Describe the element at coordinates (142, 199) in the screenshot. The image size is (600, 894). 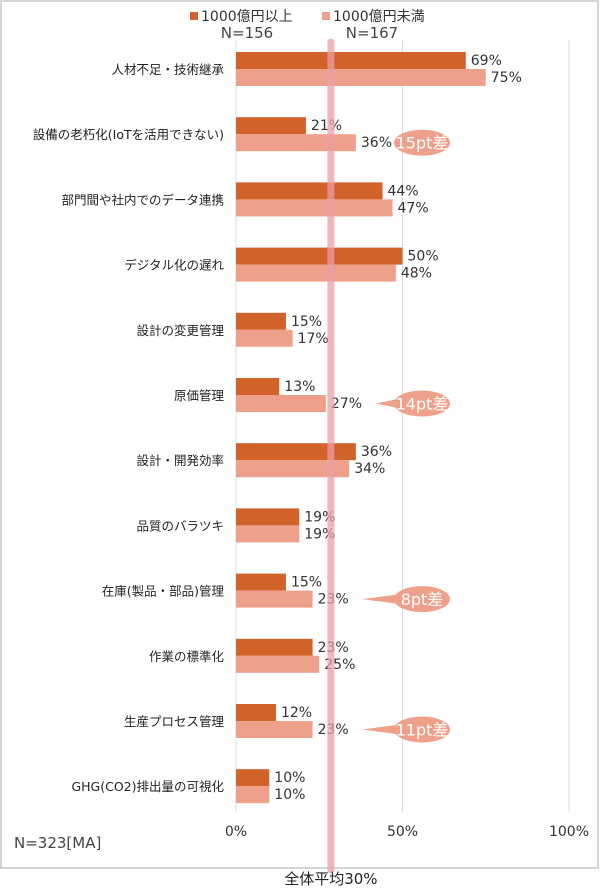
I see `category-label: 部門間や社内でのデータ連携` at that location.